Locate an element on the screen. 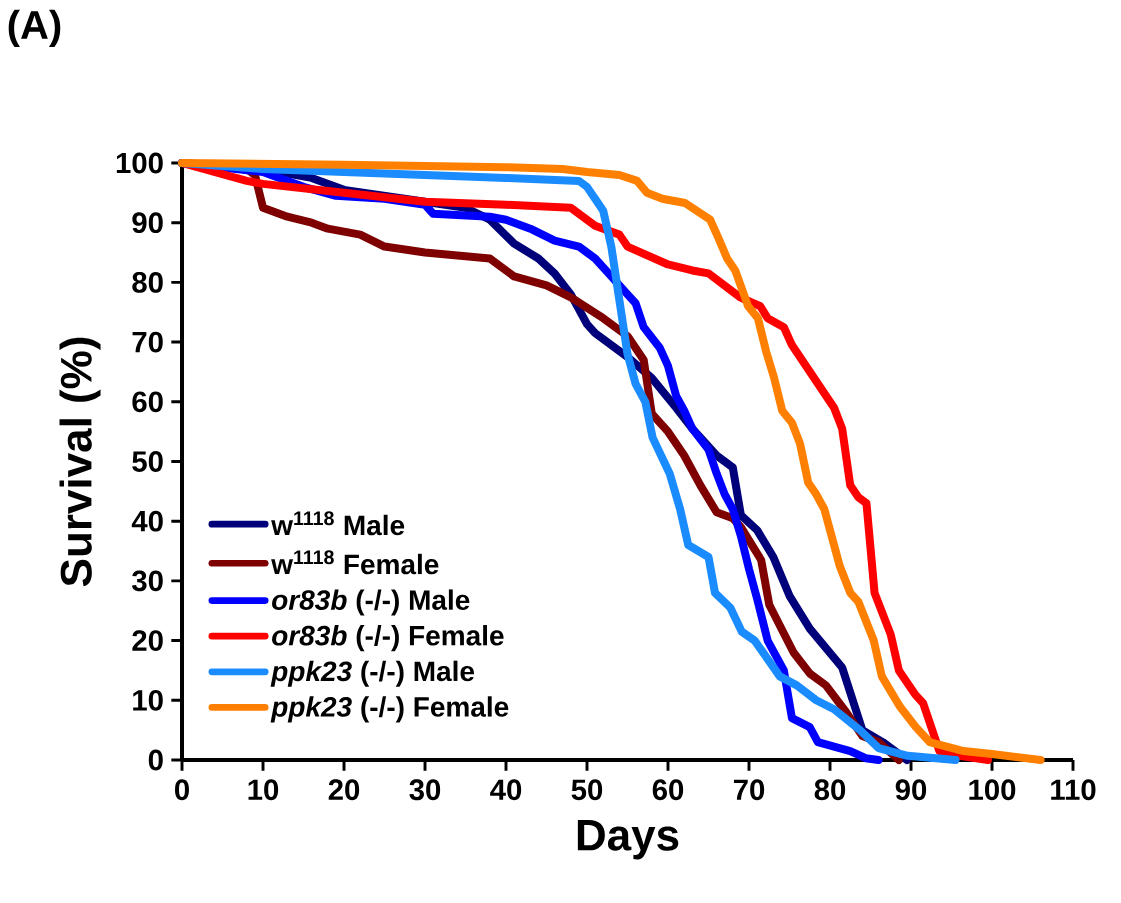 Image resolution: width=1121 pixels, height=903 pixels. x-tick-label: 80 is located at coordinates (830, 790).